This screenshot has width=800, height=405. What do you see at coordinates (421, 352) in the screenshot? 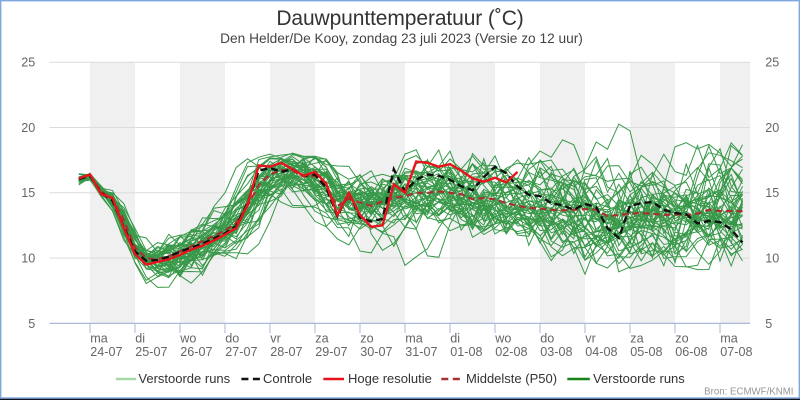
I see `svg-text: 31-07` at bounding box center [421, 352].